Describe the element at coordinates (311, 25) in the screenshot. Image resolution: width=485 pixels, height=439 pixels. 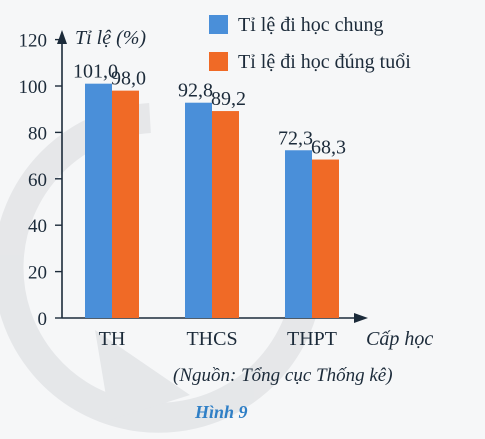
I see `legend-label-general: Tỉ lệ đi học chung` at that location.